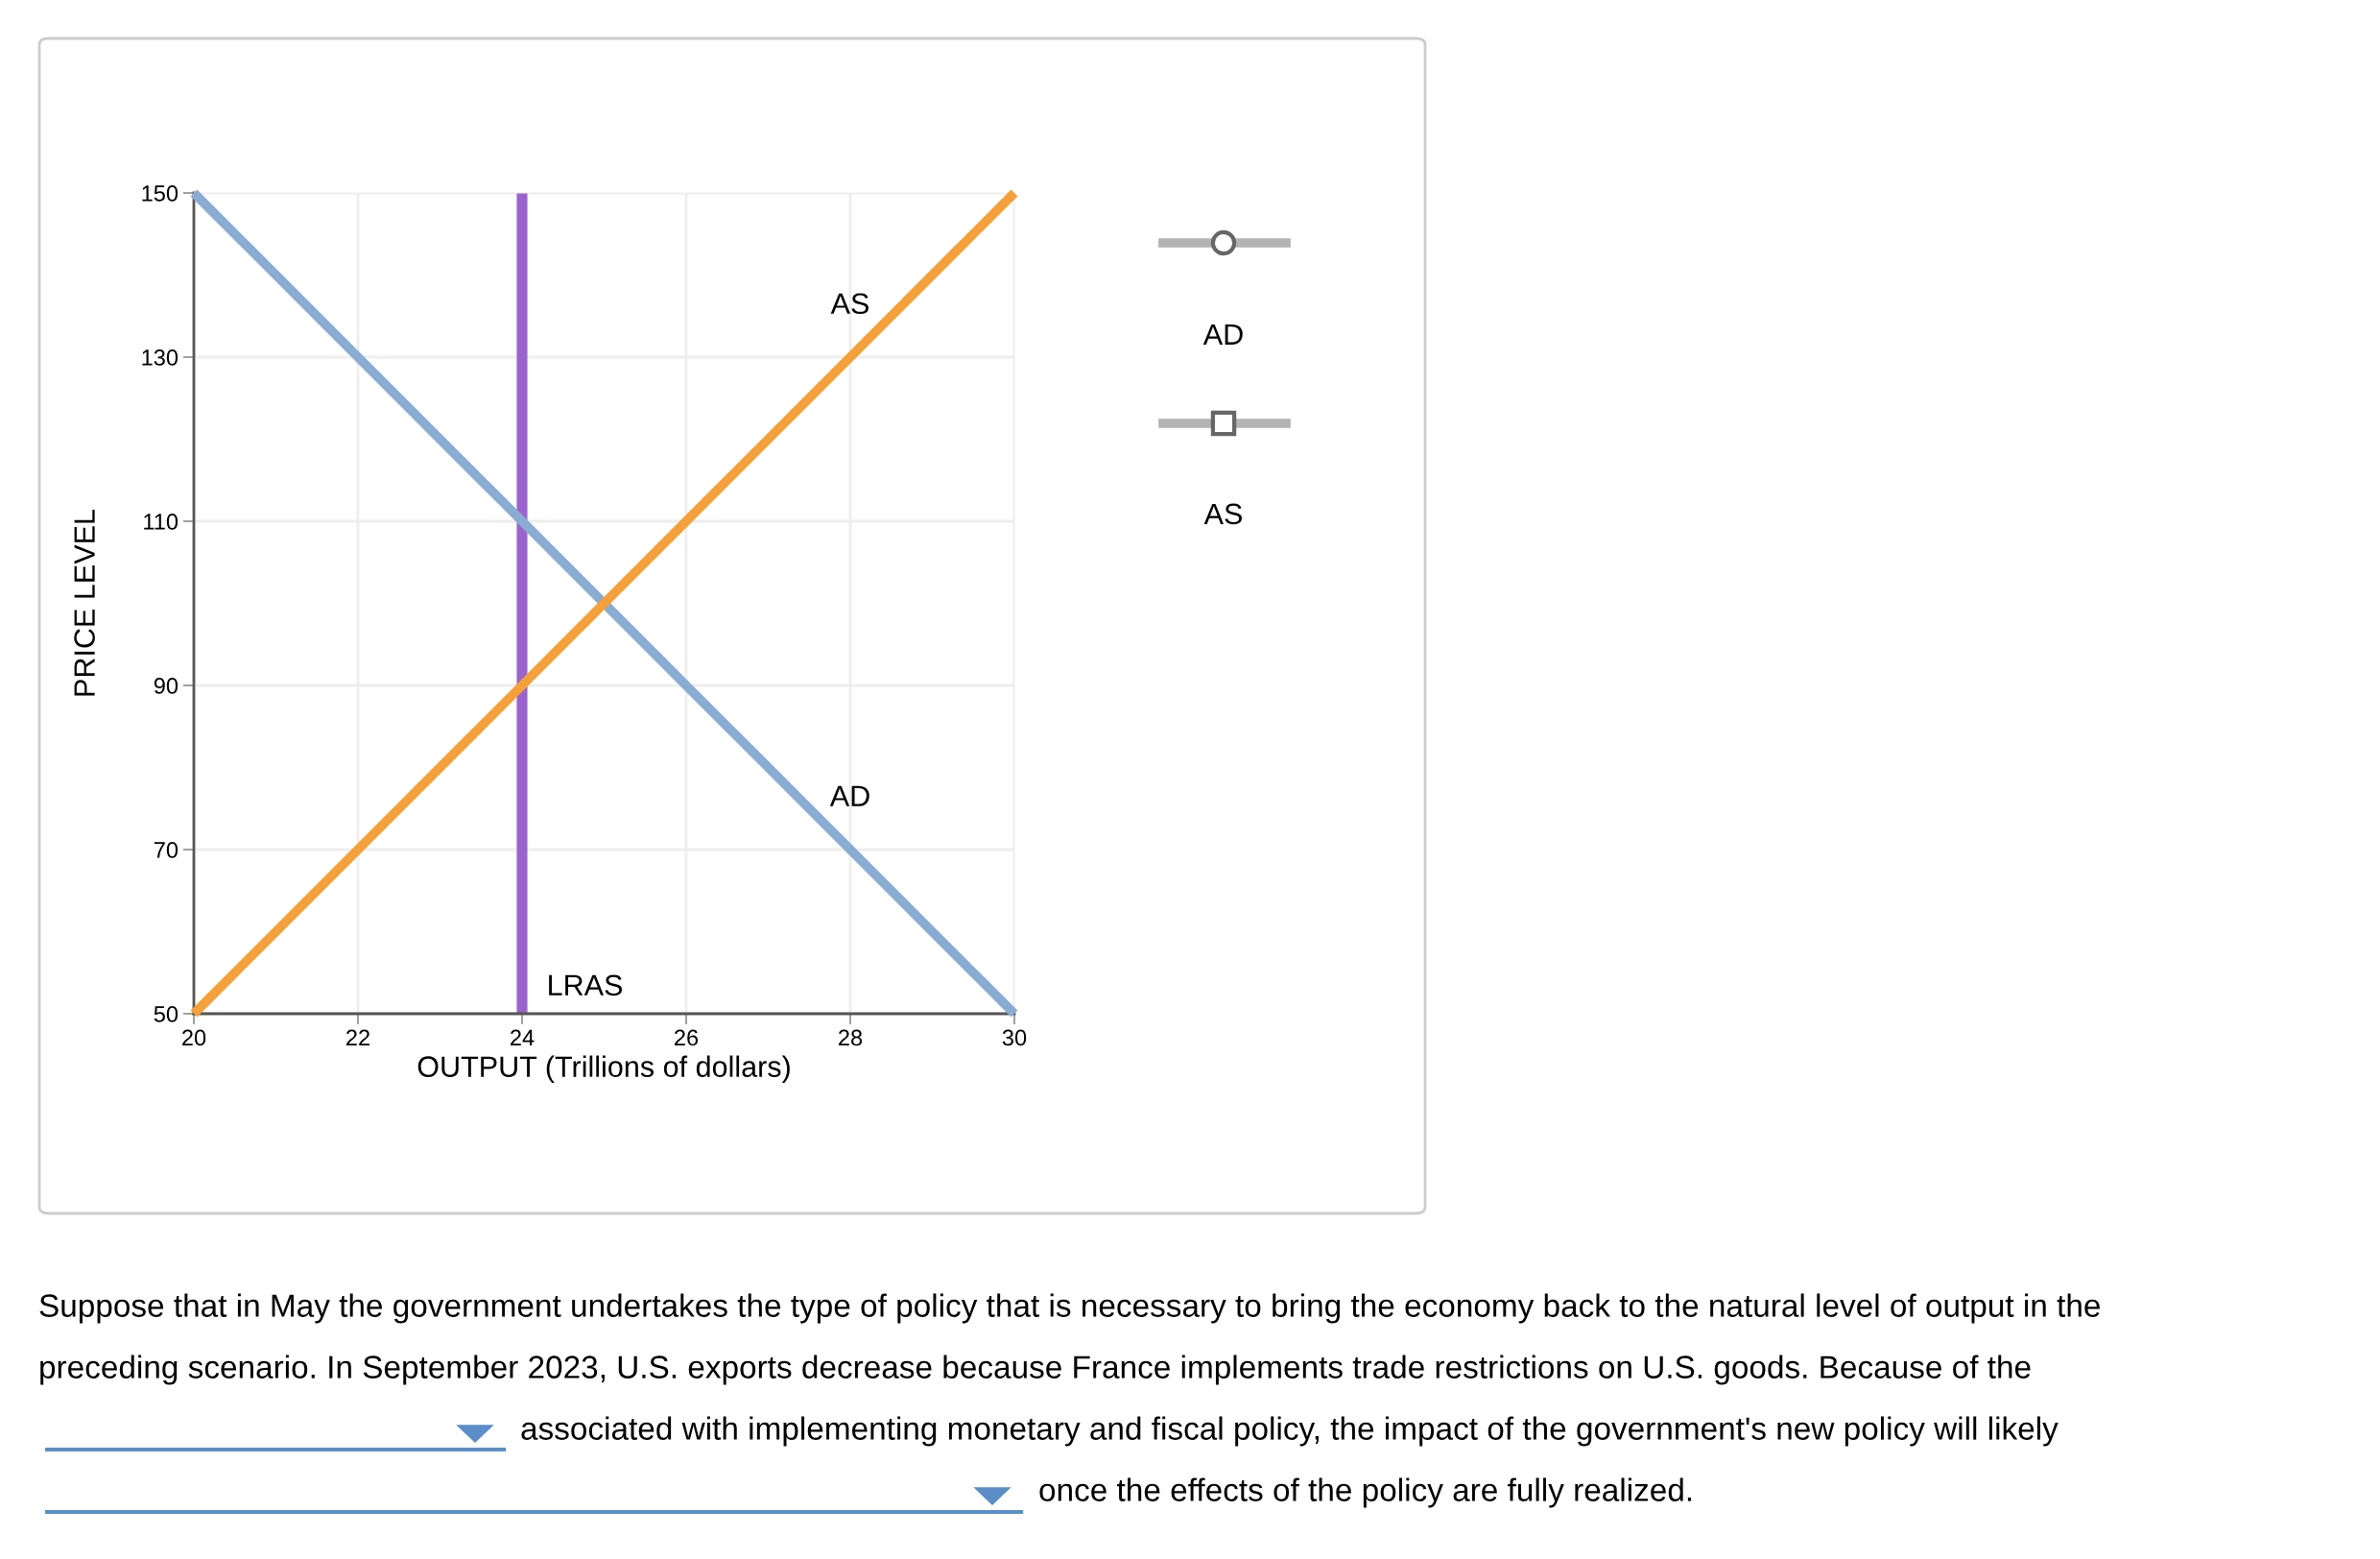  I want to click on text: Suppose that in May the government undertakes the type of policy that is necessary to bring the economy back to the natural level of output in the, so click(1070, 1308).